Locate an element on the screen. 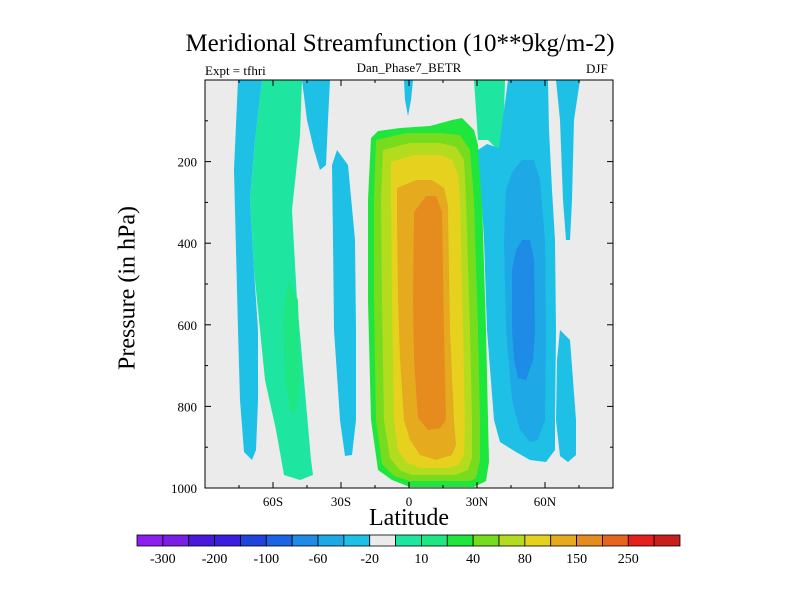 The width and height of the screenshot is (800, 600). colorbar-label: 250 is located at coordinates (628, 559).